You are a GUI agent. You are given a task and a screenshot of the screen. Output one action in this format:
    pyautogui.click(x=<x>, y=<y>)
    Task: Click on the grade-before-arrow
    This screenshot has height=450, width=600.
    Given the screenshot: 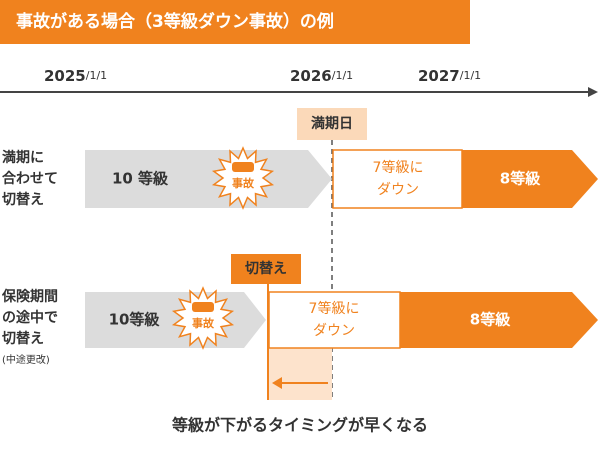 What is the action you would take?
    pyautogui.click(x=208, y=179)
    